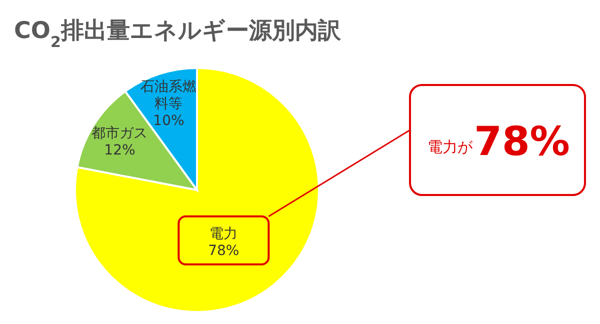 This screenshot has height=324, width=600. What do you see at coordinates (177, 34) in the screenshot?
I see `title: CO$_{2}$排出量エネルギー源別内訳` at bounding box center [177, 34].